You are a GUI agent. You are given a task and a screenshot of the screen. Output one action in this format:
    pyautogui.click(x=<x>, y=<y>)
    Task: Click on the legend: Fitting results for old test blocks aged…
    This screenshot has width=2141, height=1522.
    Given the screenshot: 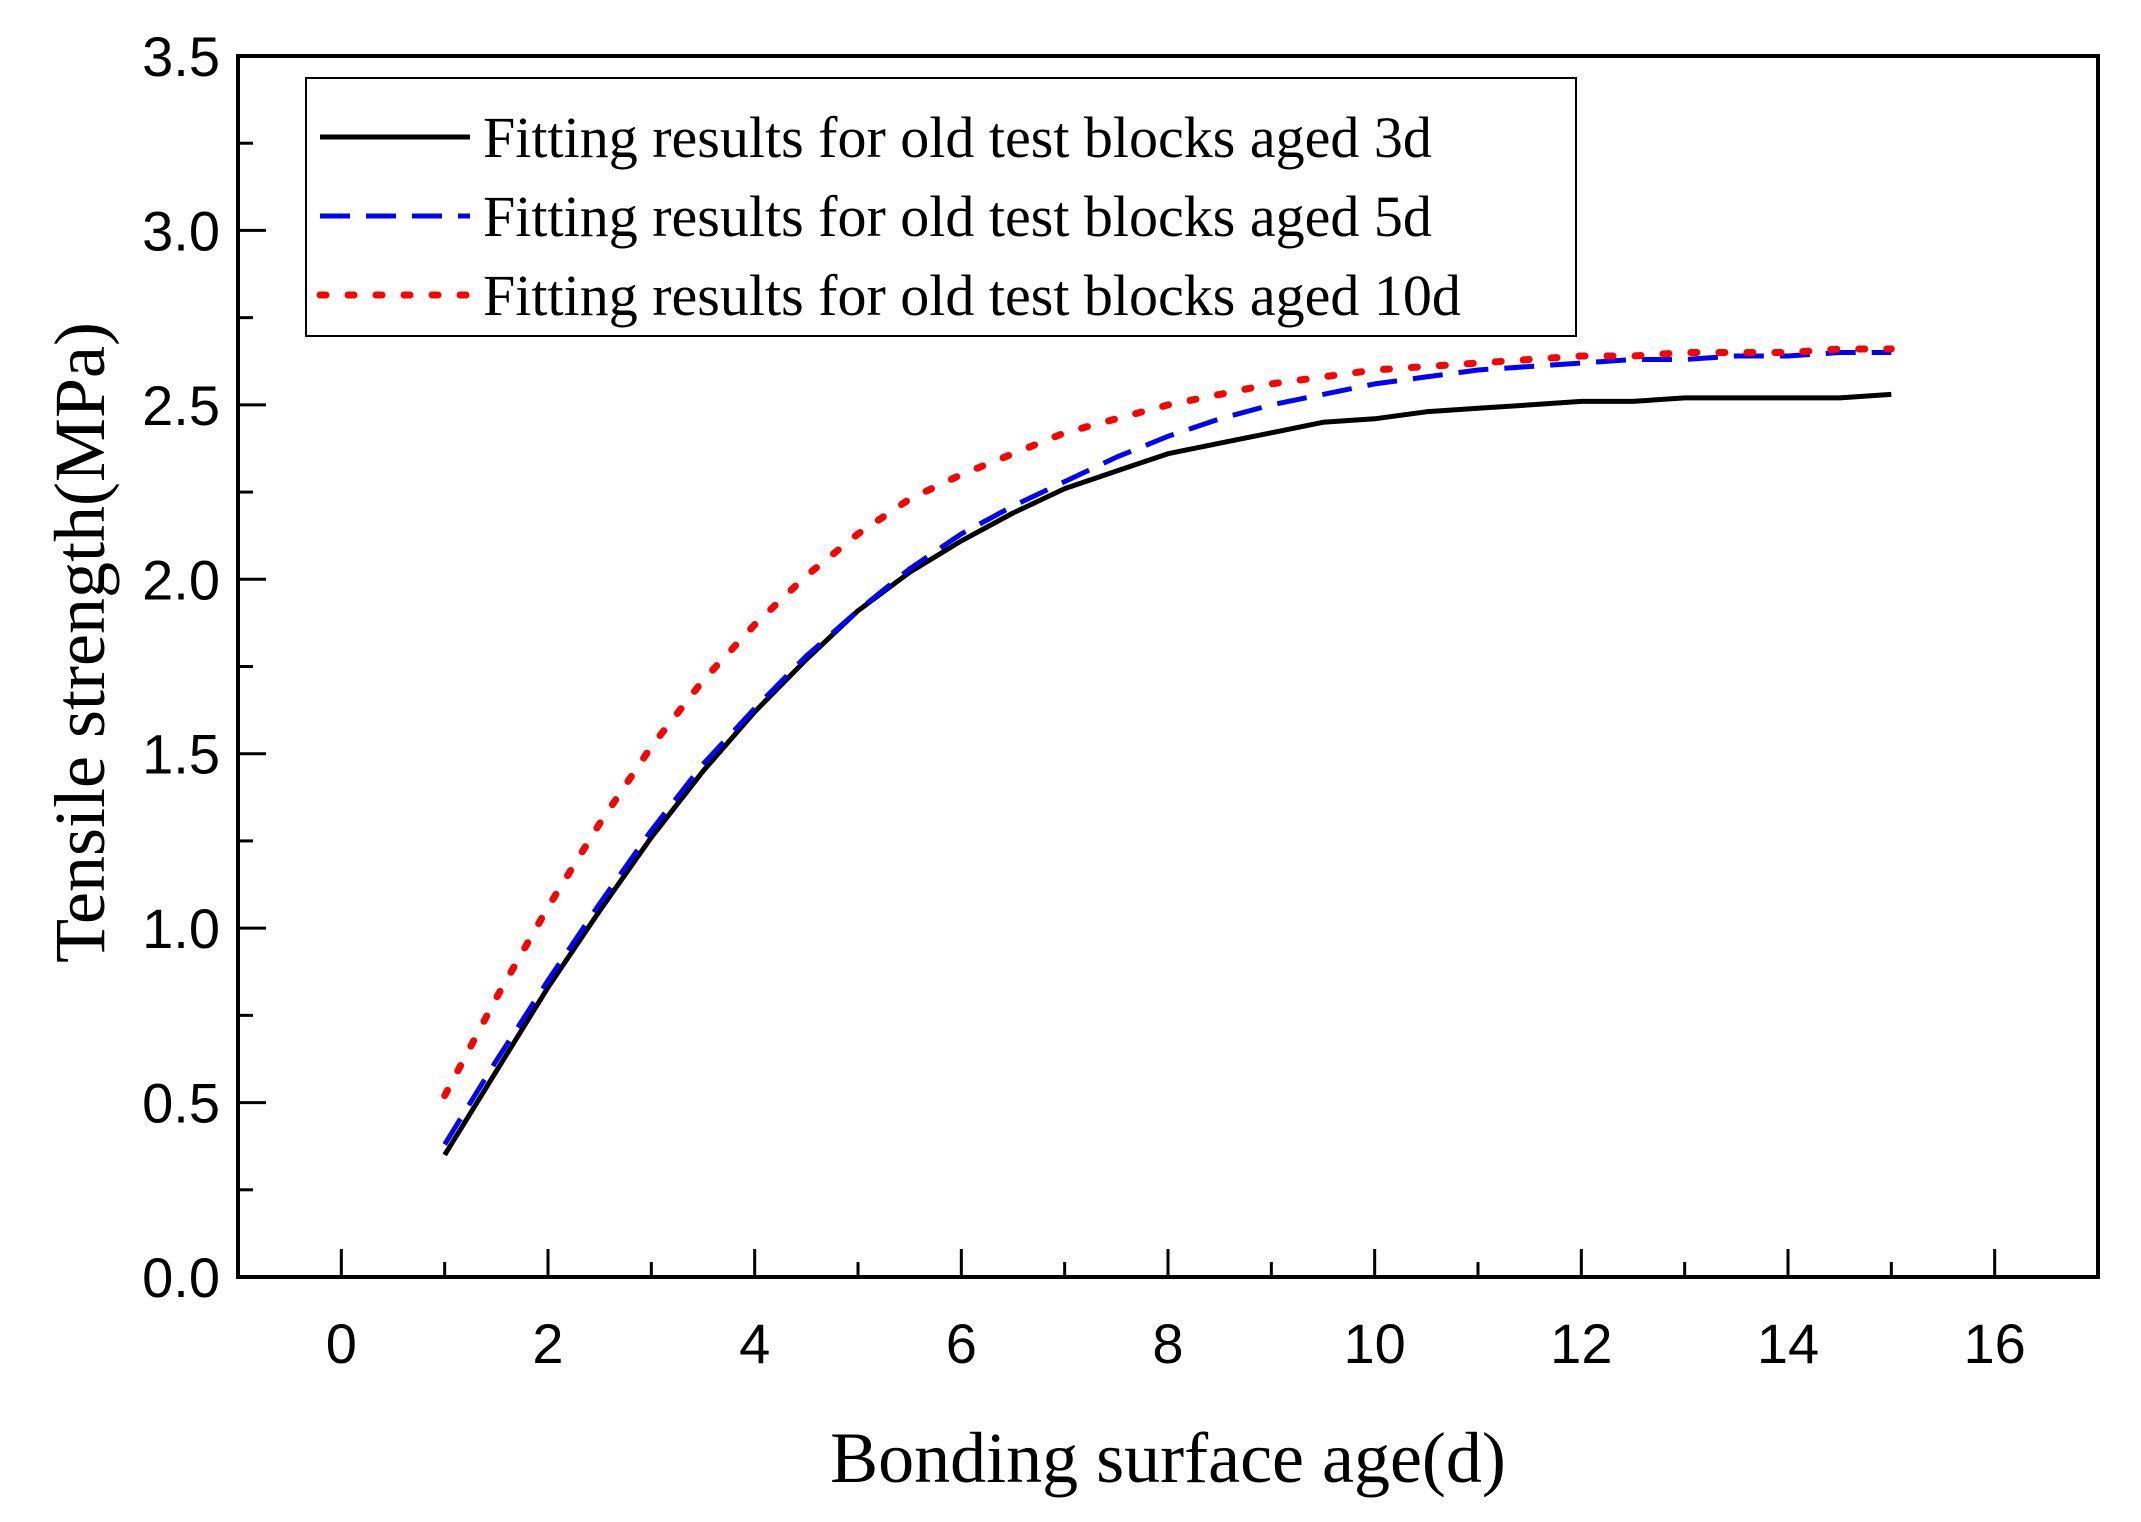 What is the action you would take?
    pyautogui.click(x=941, y=207)
    